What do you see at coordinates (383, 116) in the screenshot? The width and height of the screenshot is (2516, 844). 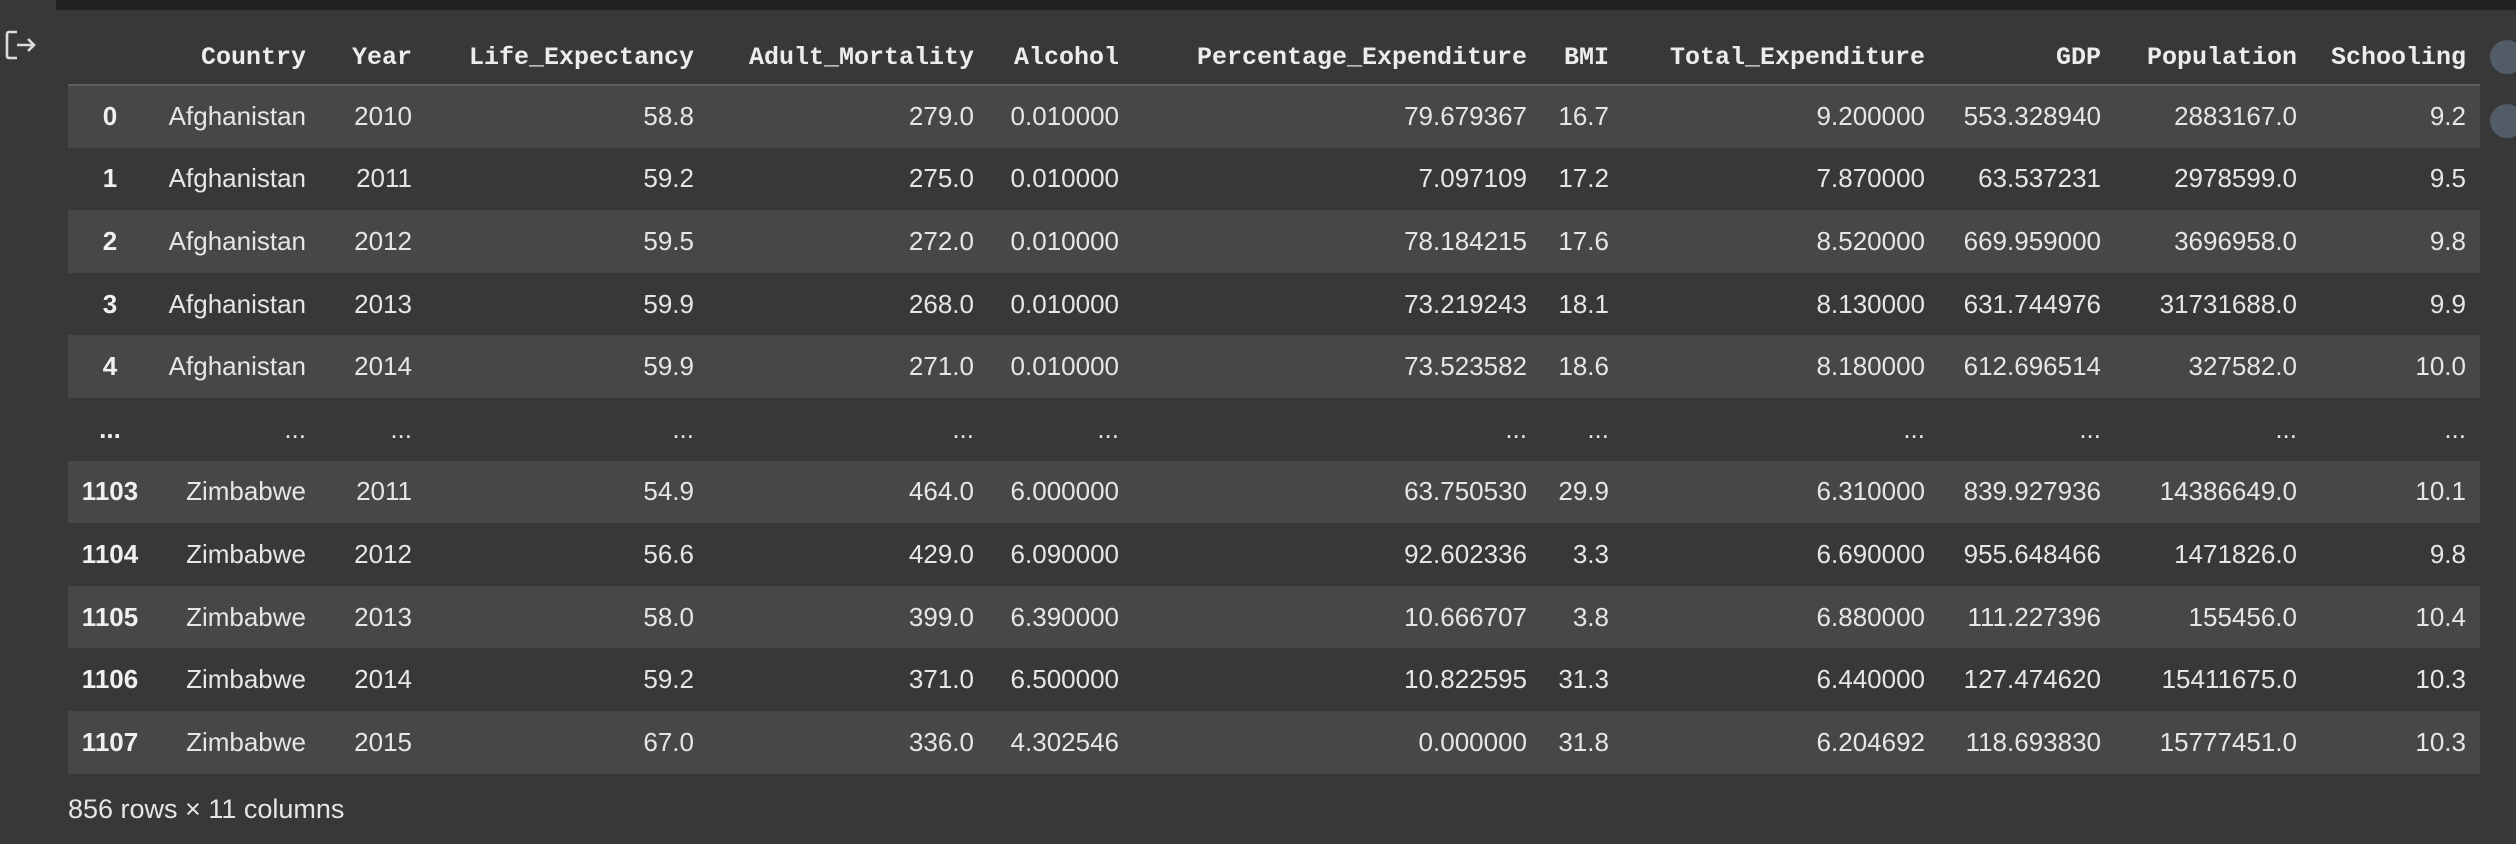 I see `table-cell: 2010` at bounding box center [383, 116].